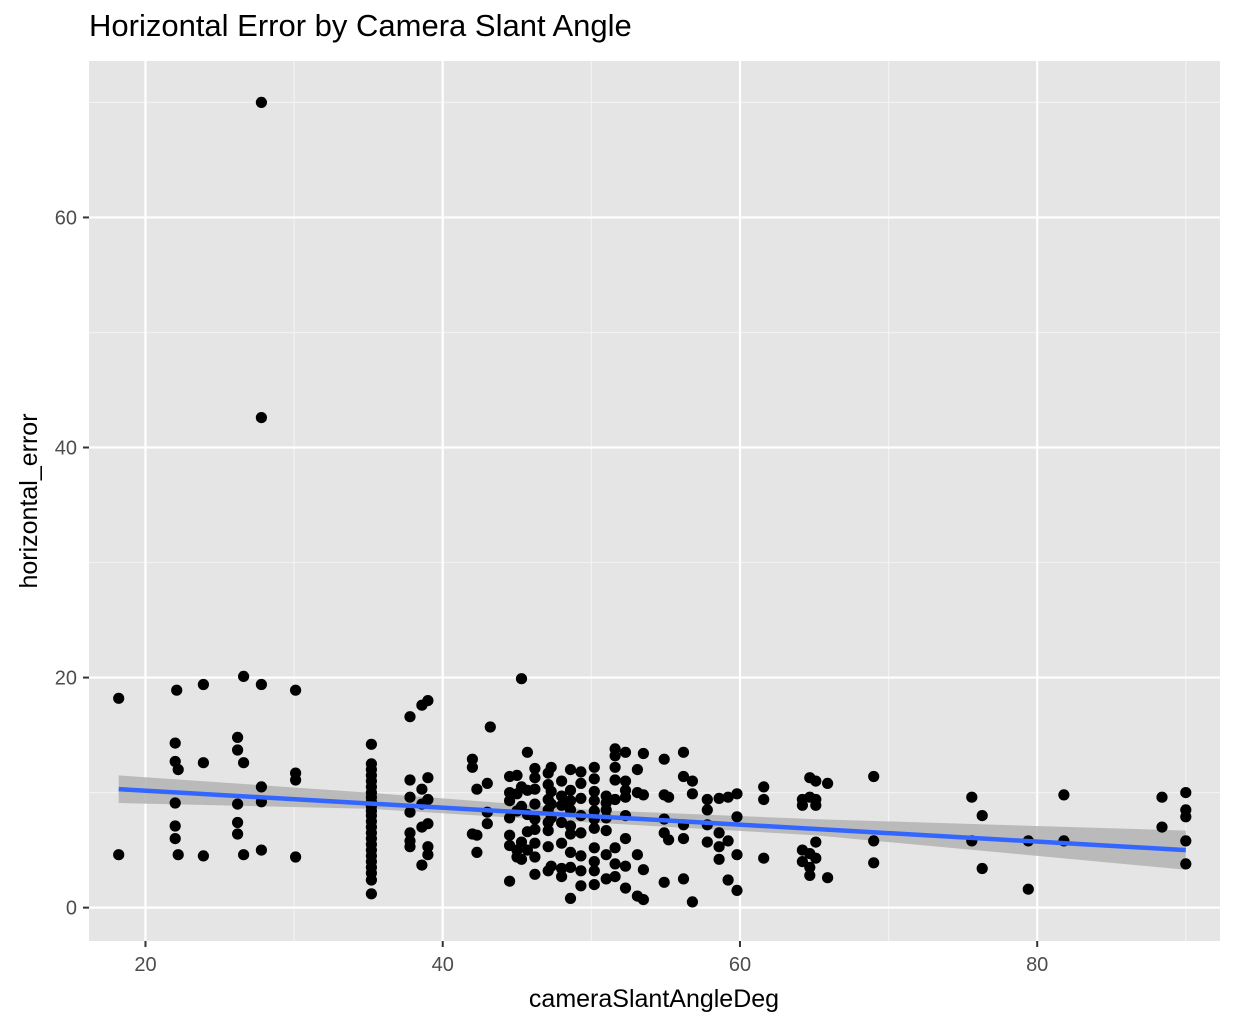 The image size is (1234, 1026). I want to click on y-tick-label: 20, so click(66, 679).